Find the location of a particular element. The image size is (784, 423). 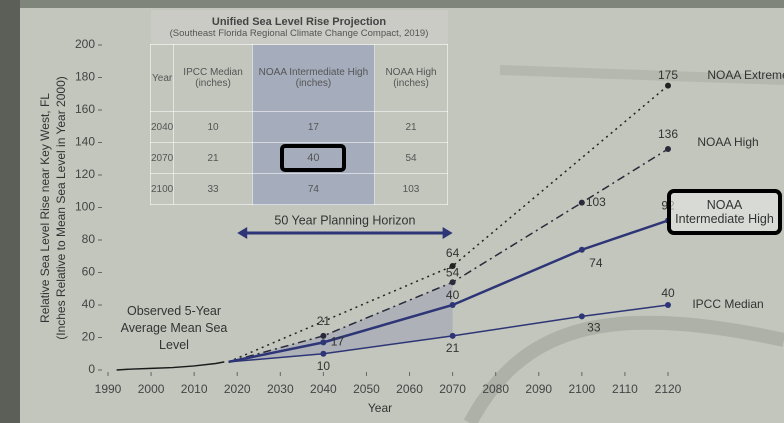

table-cell: 33 is located at coordinates (213, 189).